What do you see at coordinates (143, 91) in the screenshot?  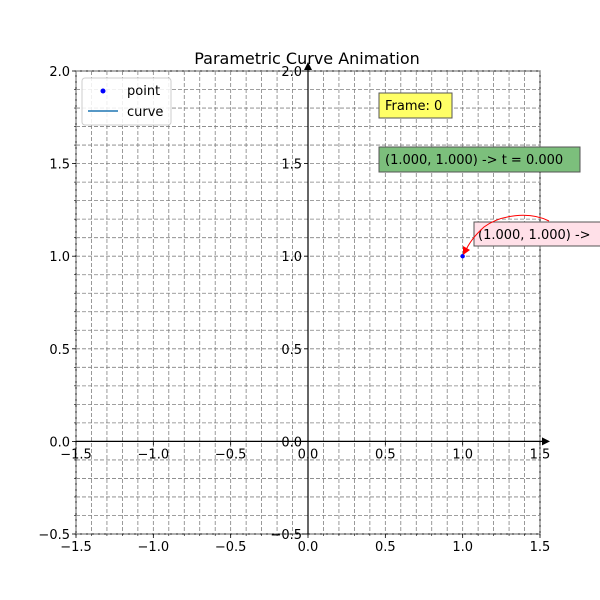 I see `legend-label-point: point` at bounding box center [143, 91].